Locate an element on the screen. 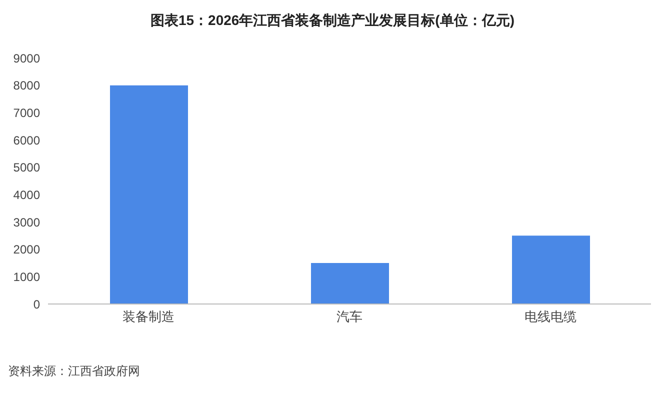 The width and height of the screenshot is (665, 395). y-tick-label: 7000 is located at coordinates (26, 113).